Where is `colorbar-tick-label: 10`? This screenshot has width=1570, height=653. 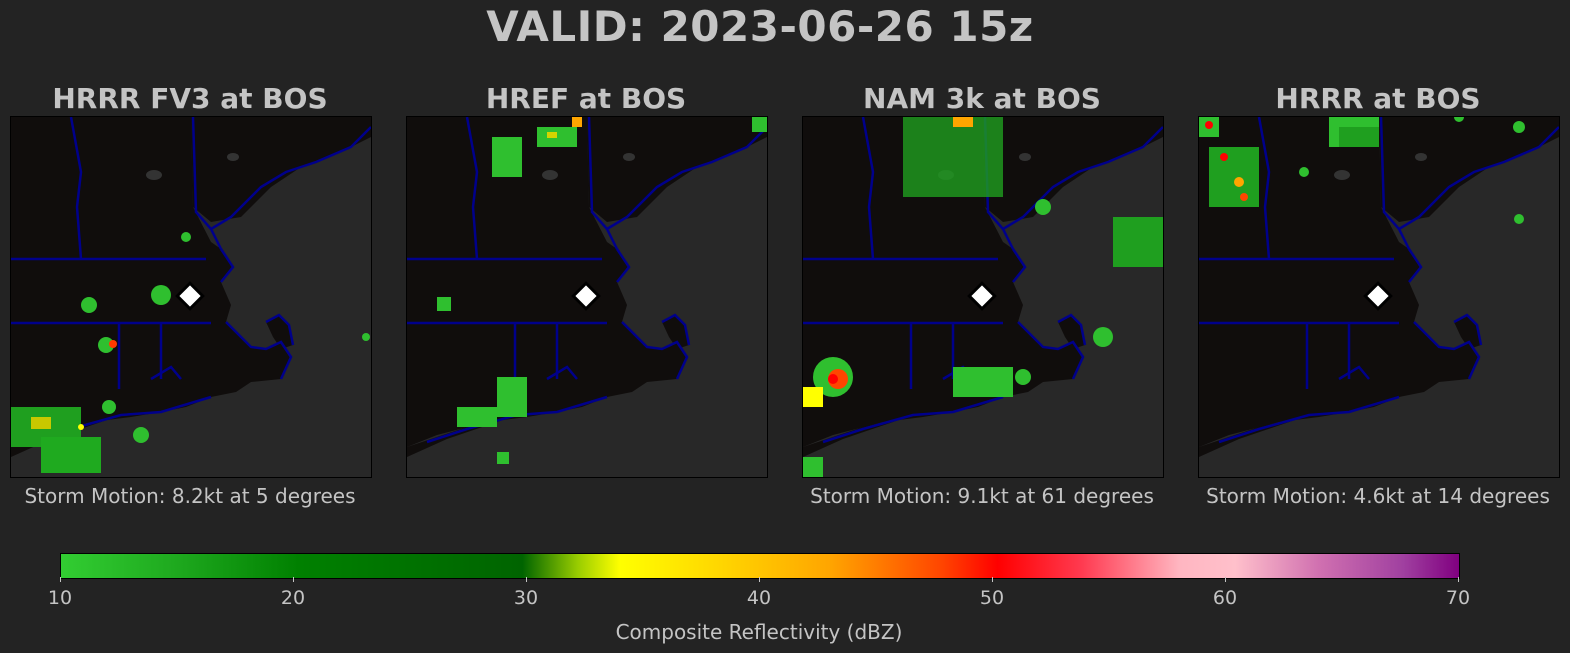
colorbar-tick-label: 10 is located at coordinates (60, 598).